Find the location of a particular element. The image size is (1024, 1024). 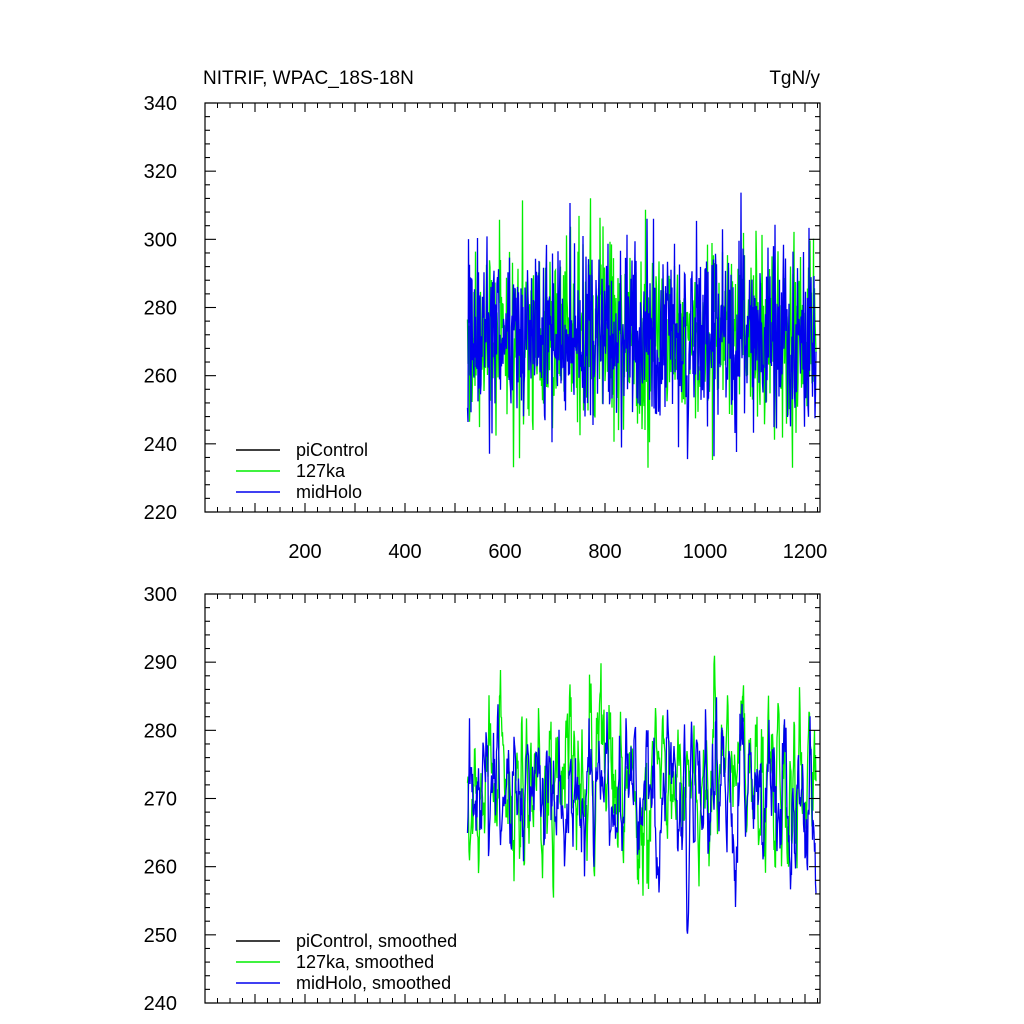

y-tick-label: 270 is located at coordinates (160, 800).